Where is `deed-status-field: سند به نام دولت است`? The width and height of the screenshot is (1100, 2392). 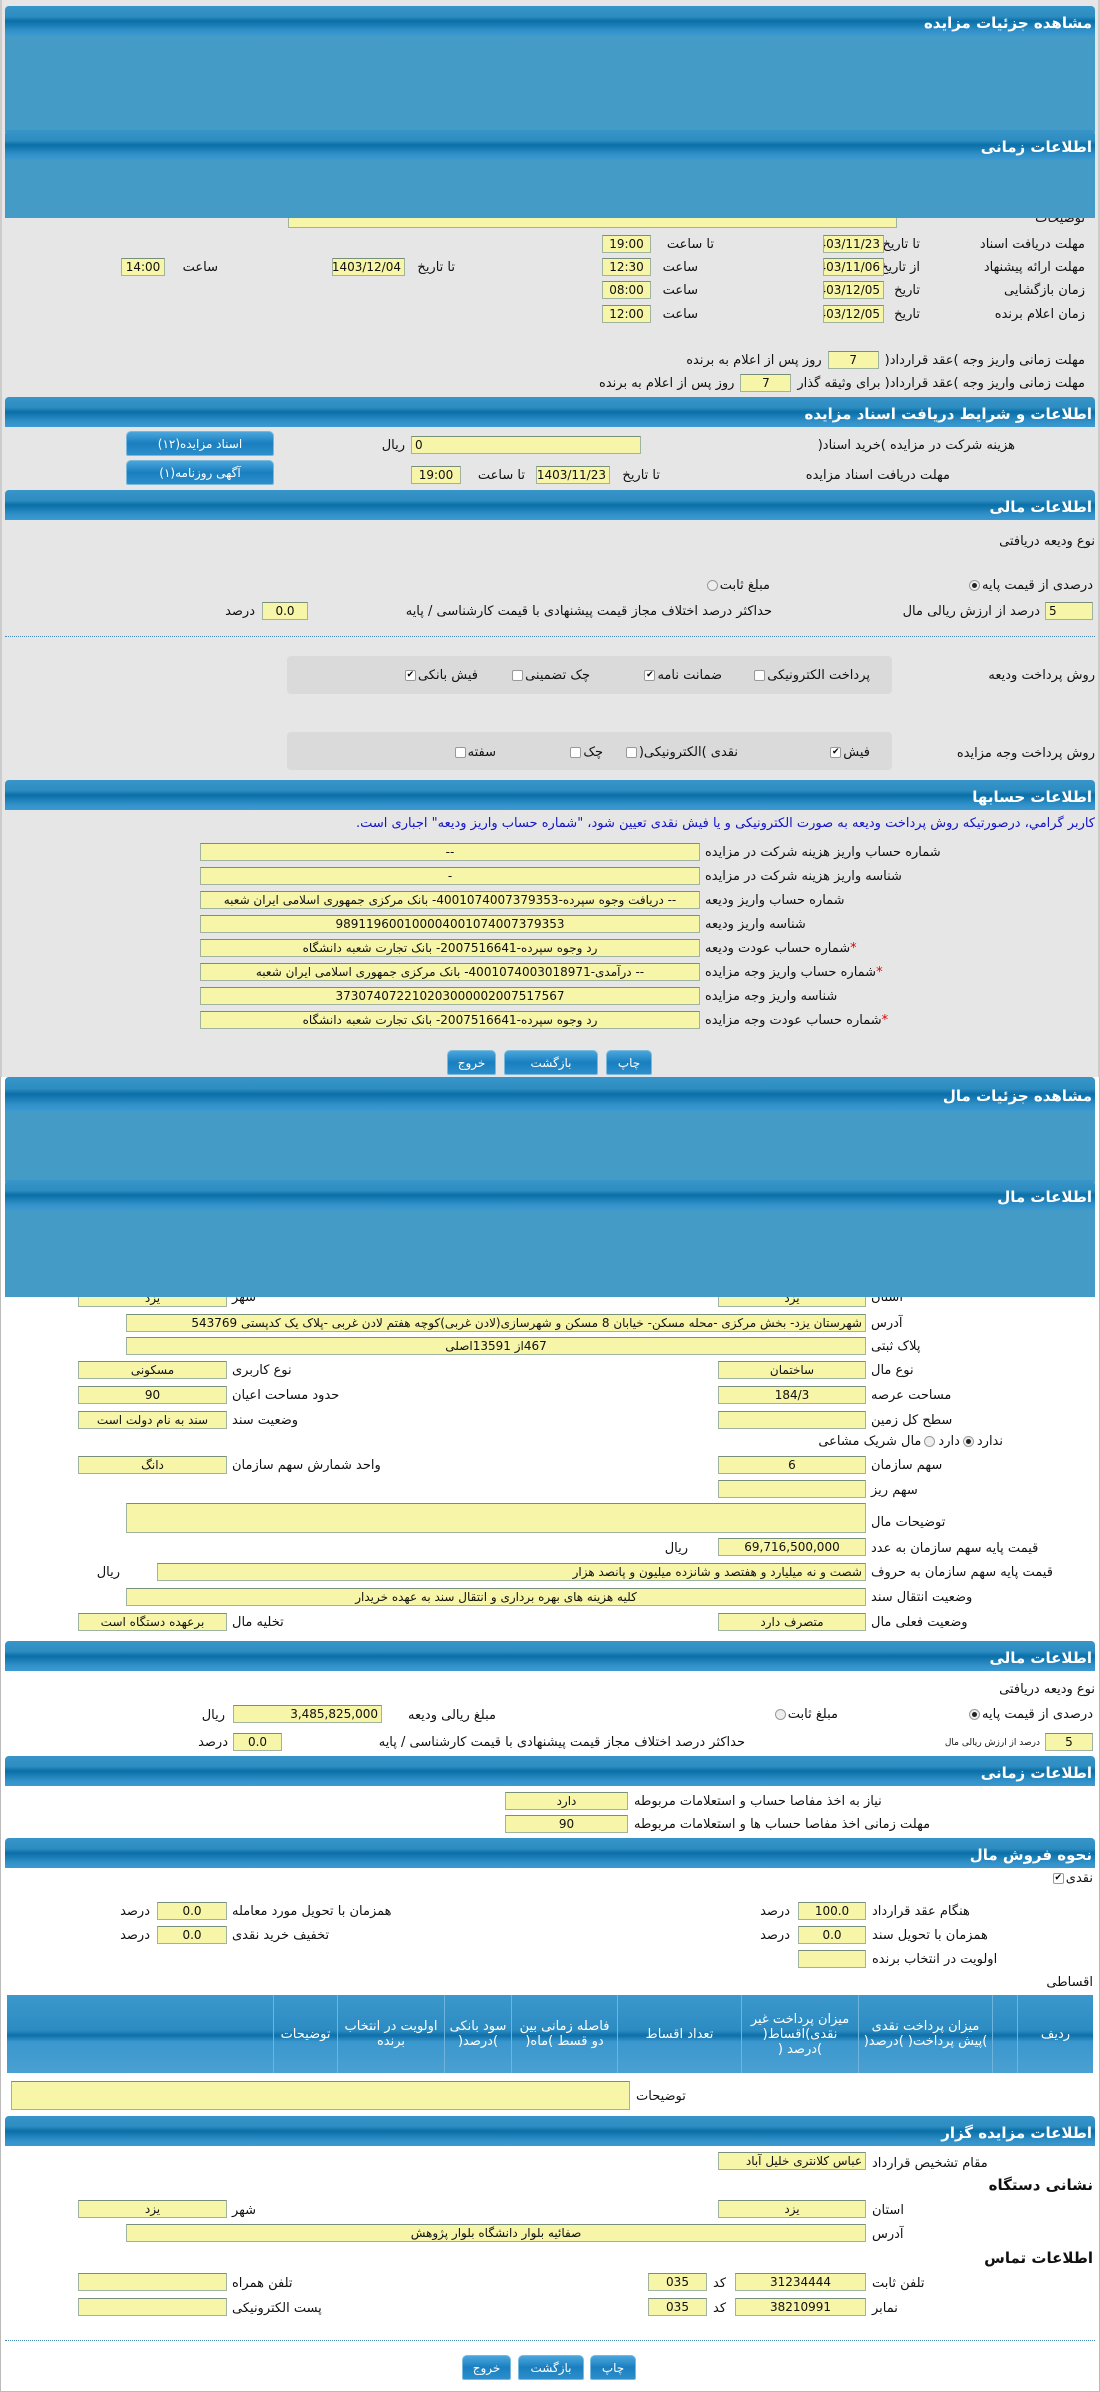 deed-status-field: سند به نام دولت است is located at coordinates (152, 1420).